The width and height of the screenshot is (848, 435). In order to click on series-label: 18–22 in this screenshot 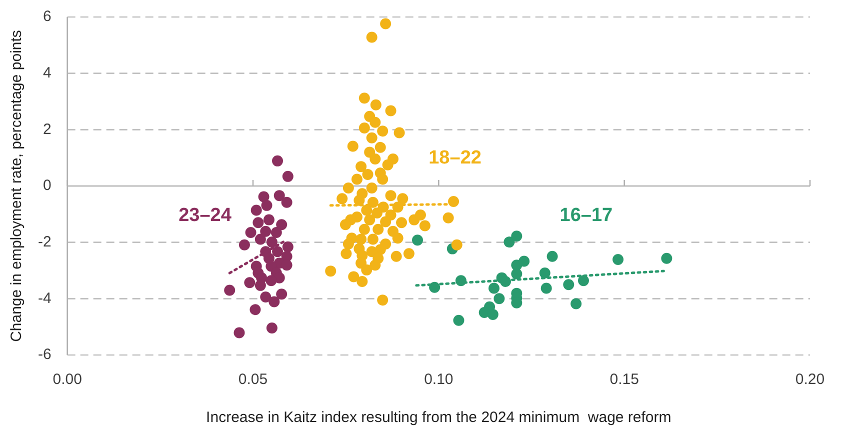, I will do `click(455, 158)`.